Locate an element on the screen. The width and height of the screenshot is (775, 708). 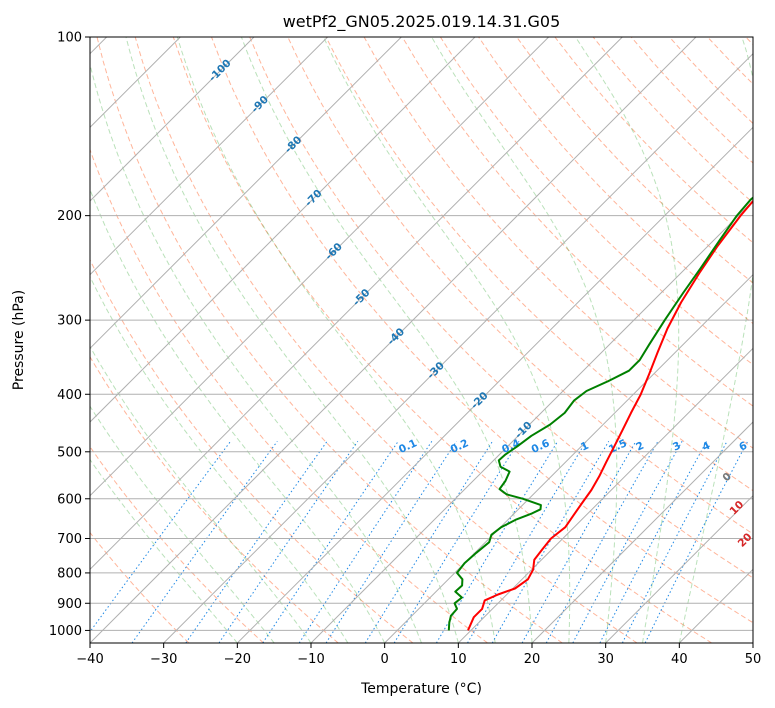
moist-adiabat-label: 0 is located at coordinates (727, 477).